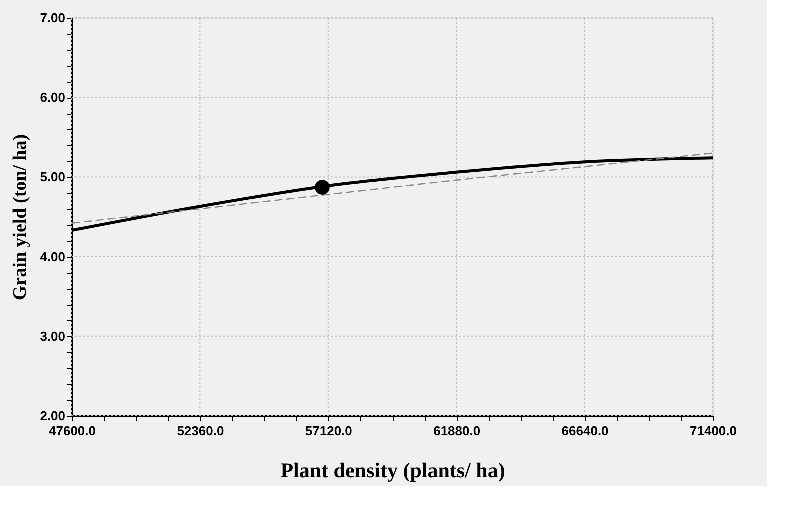  What do you see at coordinates (21, 217) in the screenshot?
I see `y-axis-title: Grain yield (ton/ ha)` at bounding box center [21, 217].